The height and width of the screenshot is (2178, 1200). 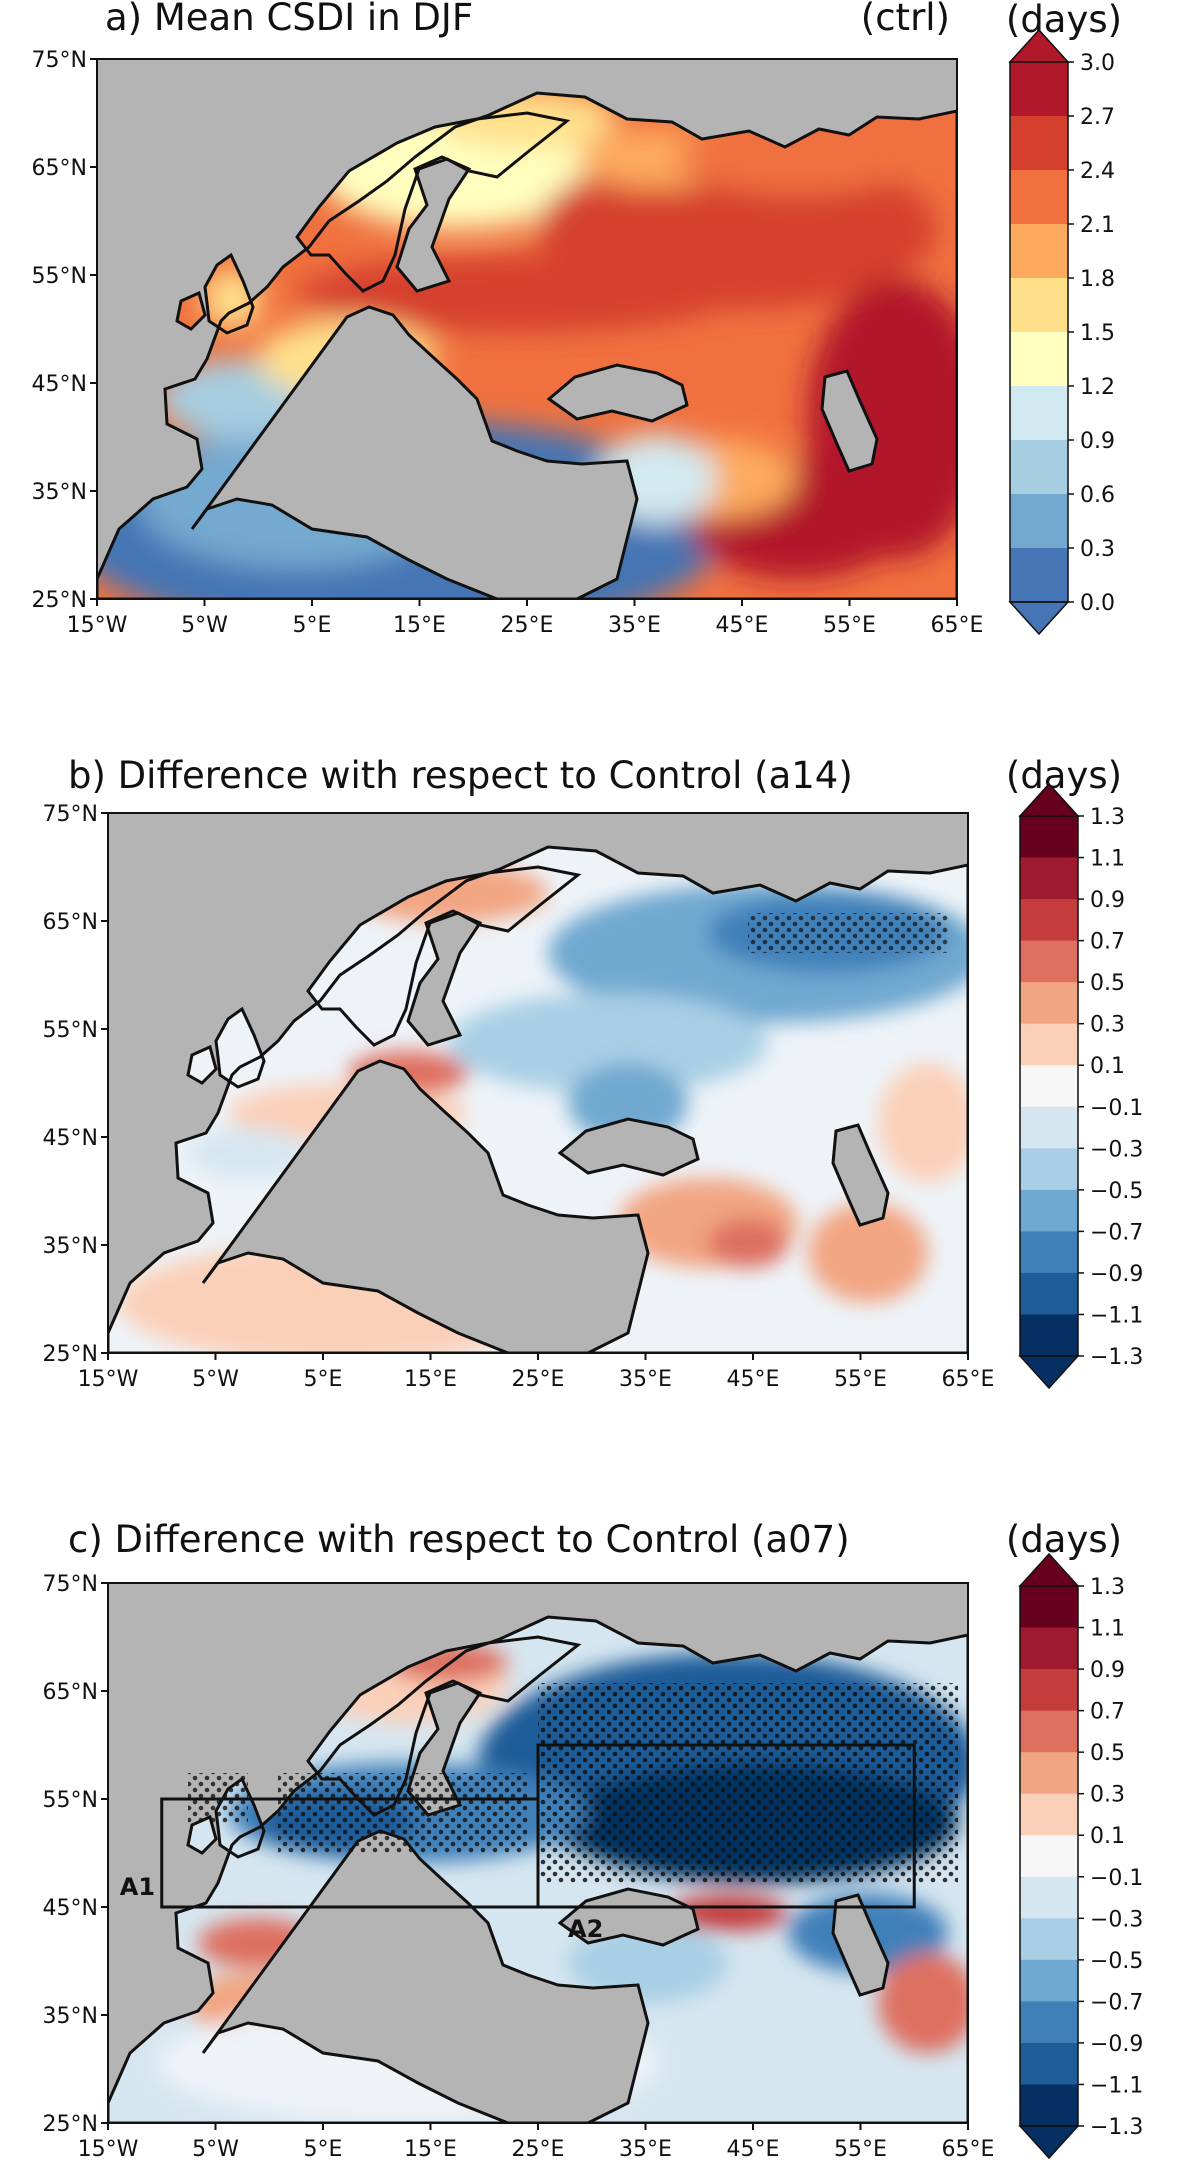 What do you see at coordinates (905, 19) in the screenshot?
I see `panel-a-tag: (ctrl)` at bounding box center [905, 19].